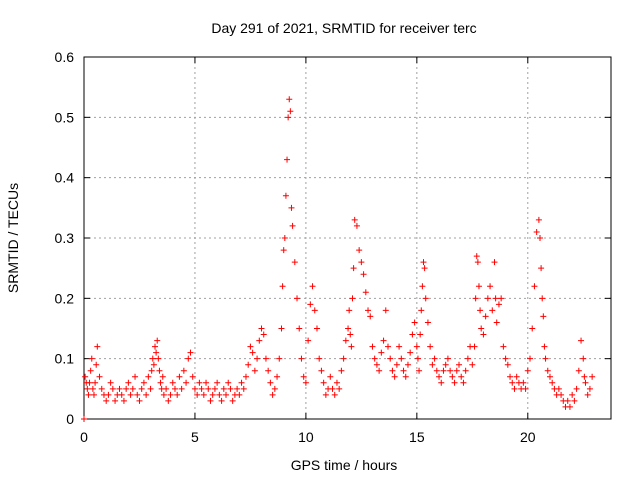  I want to click on x-tick-label: 20, so click(528, 437).